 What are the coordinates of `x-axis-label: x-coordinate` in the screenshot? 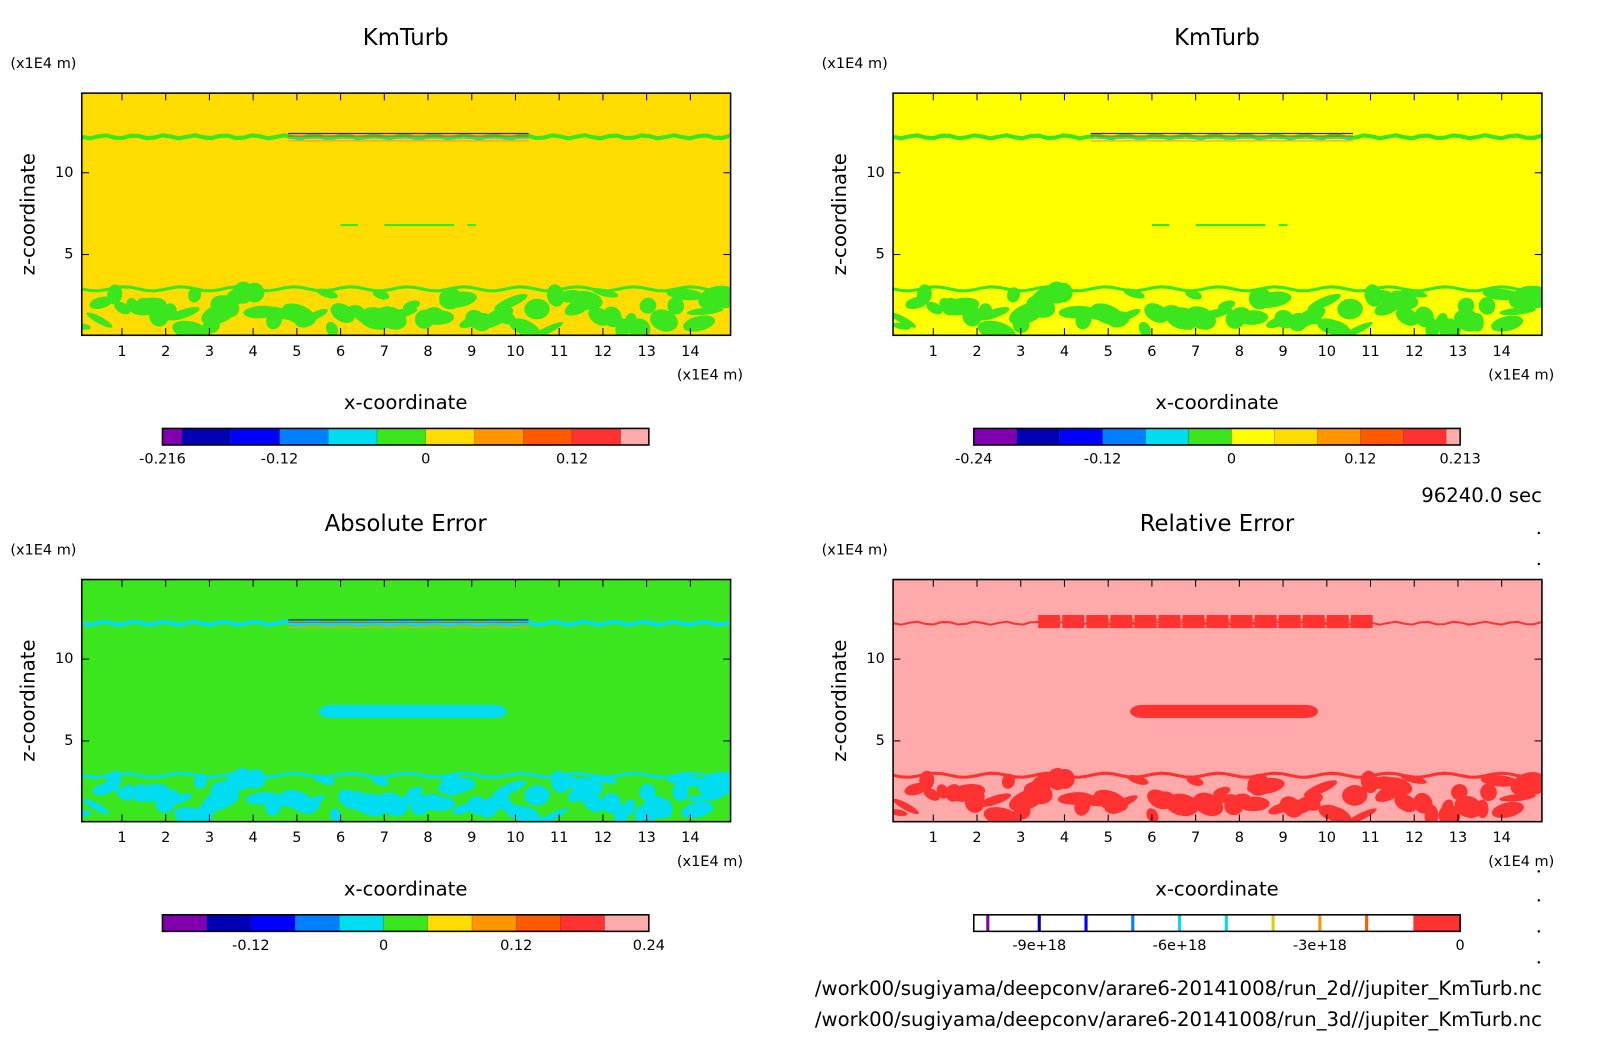 It's located at (406, 402).